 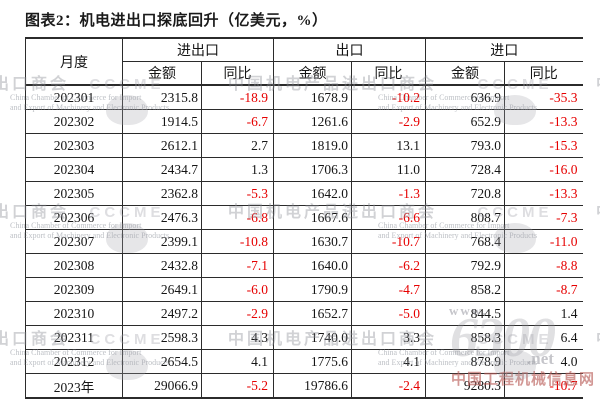 I want to click on yoy-cell: -15.3, so click(x=543, y=145).